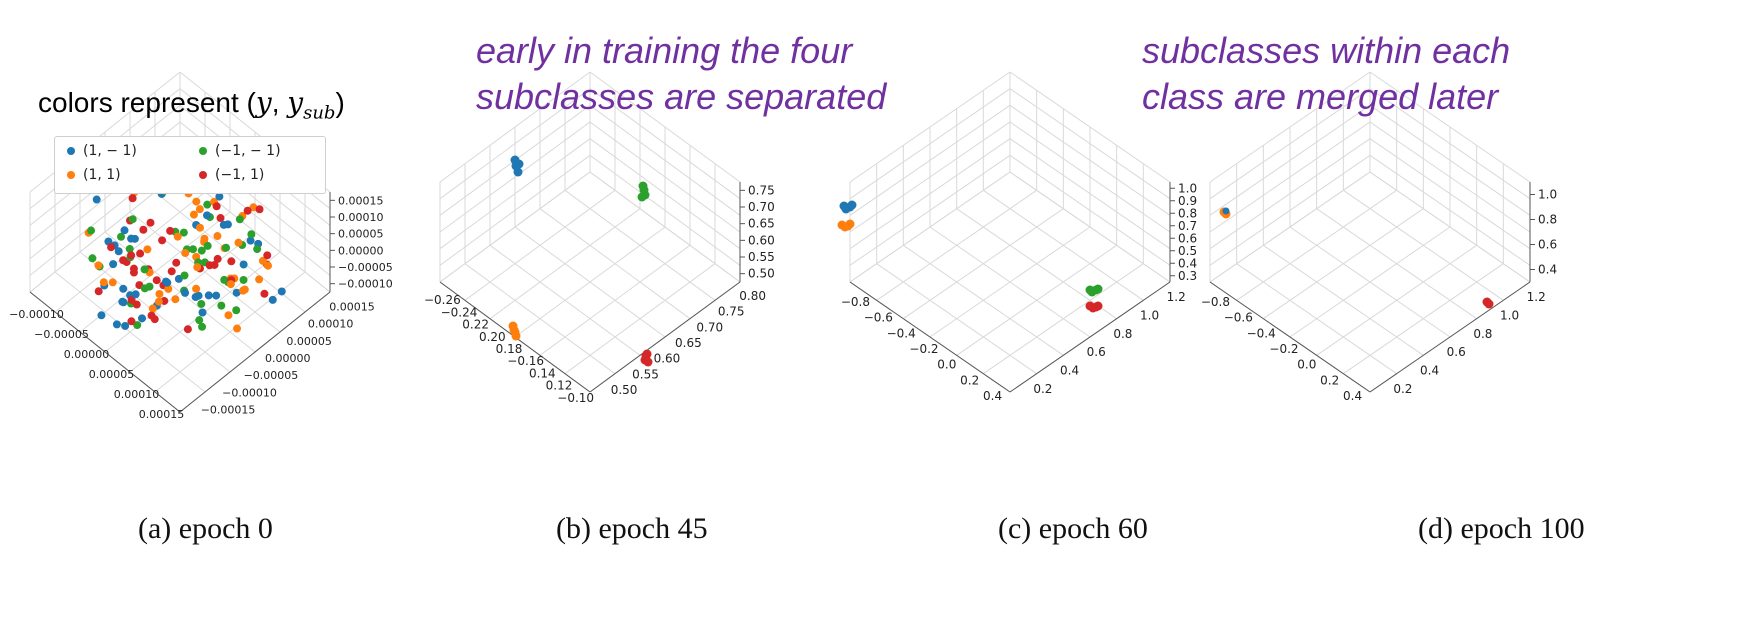  I want to click on y-tick-label: 1.0, so click(1149, 316).